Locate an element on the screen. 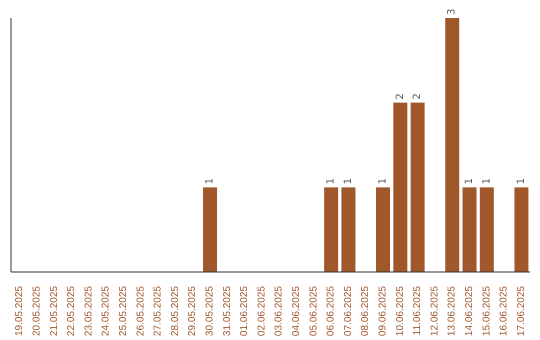  x-tick-label: 01.06.2025 is located at coordinates (244, 311).